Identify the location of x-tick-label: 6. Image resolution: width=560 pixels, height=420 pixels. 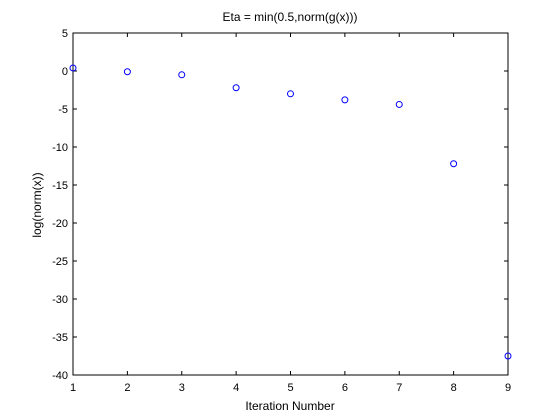
(345, 388).